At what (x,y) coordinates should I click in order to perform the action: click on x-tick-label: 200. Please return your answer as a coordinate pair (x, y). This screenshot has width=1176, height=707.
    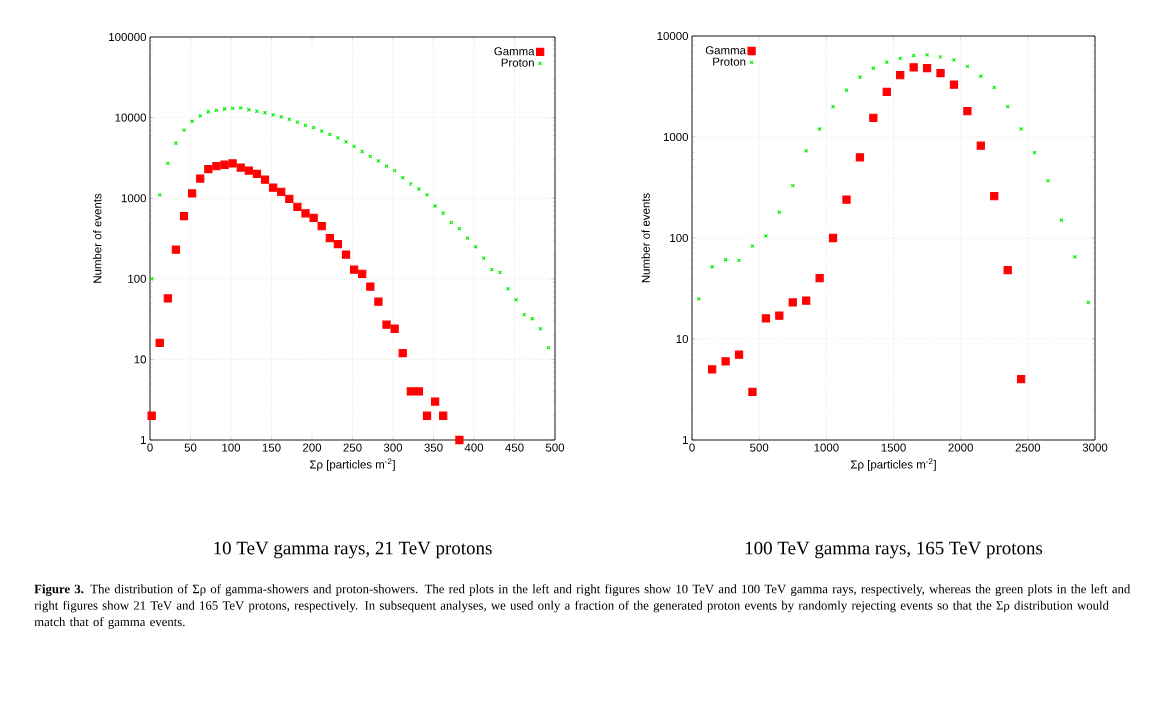
    Looking at the image, I should click on (312, 447).